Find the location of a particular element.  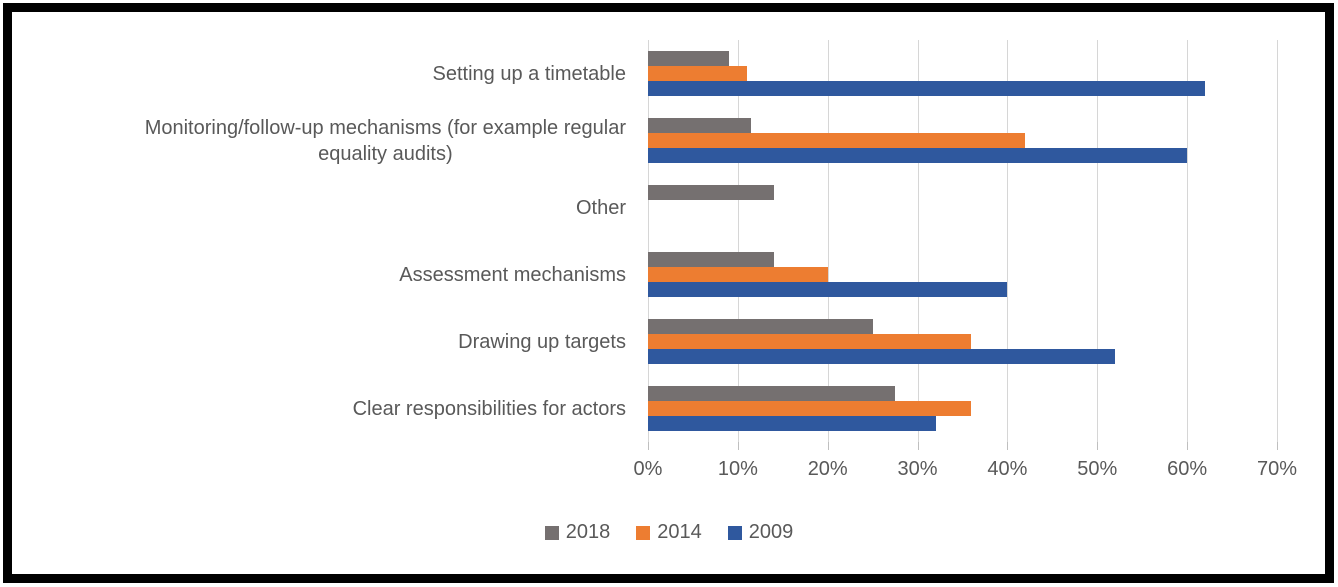

legend-label: 2009 is located at coordinates (771, 532).